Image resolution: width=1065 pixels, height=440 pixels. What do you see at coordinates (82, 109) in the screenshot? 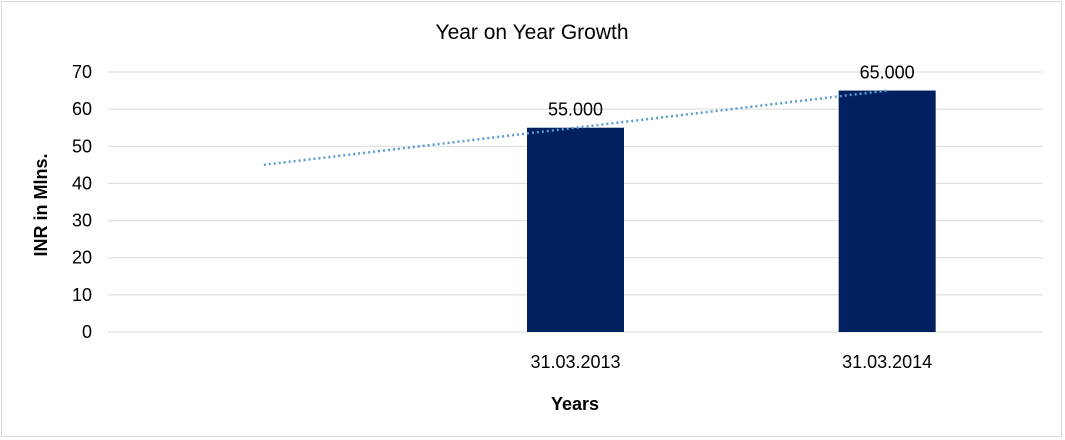
I see `y-tick-label: 60` at bounding box center [82, 109].